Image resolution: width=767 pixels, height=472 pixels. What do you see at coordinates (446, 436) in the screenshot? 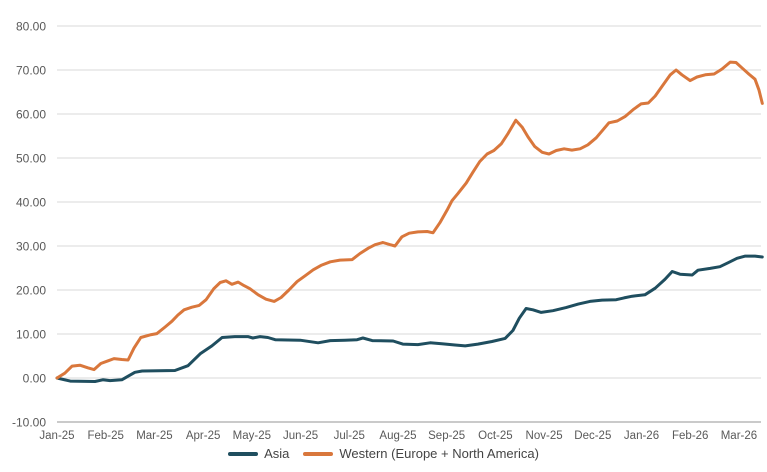
I see `x-tick-label: Sep-25` at bounding box center [446, 436].